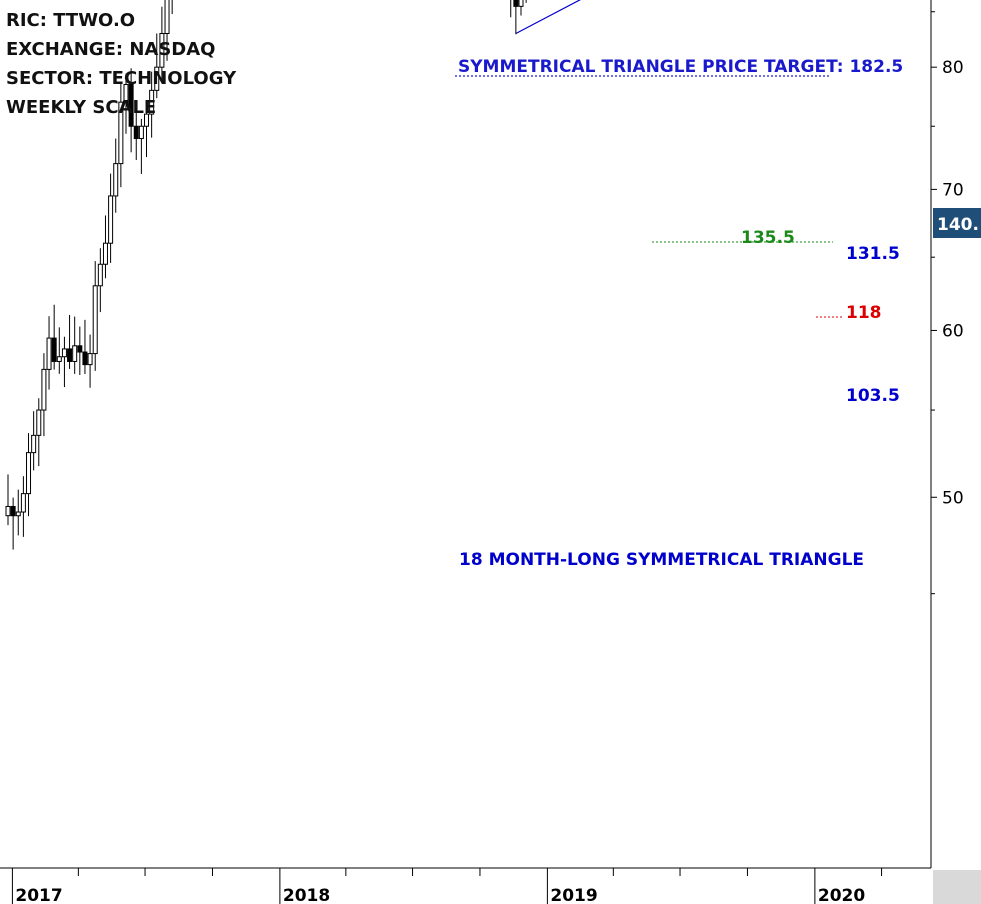 The width and height of the screenshot is (981, 904). I want to click on last-price-label: 140., so click(958, 225).